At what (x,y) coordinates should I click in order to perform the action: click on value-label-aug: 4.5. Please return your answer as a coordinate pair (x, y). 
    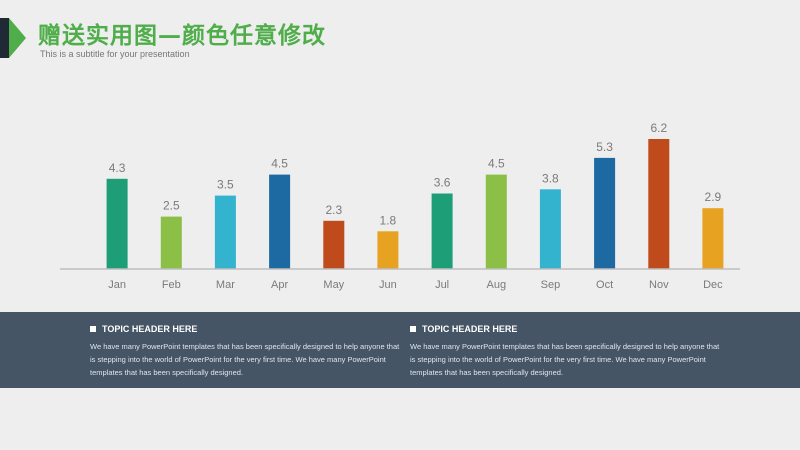
    Looking at the image, I should click on (496, 164).